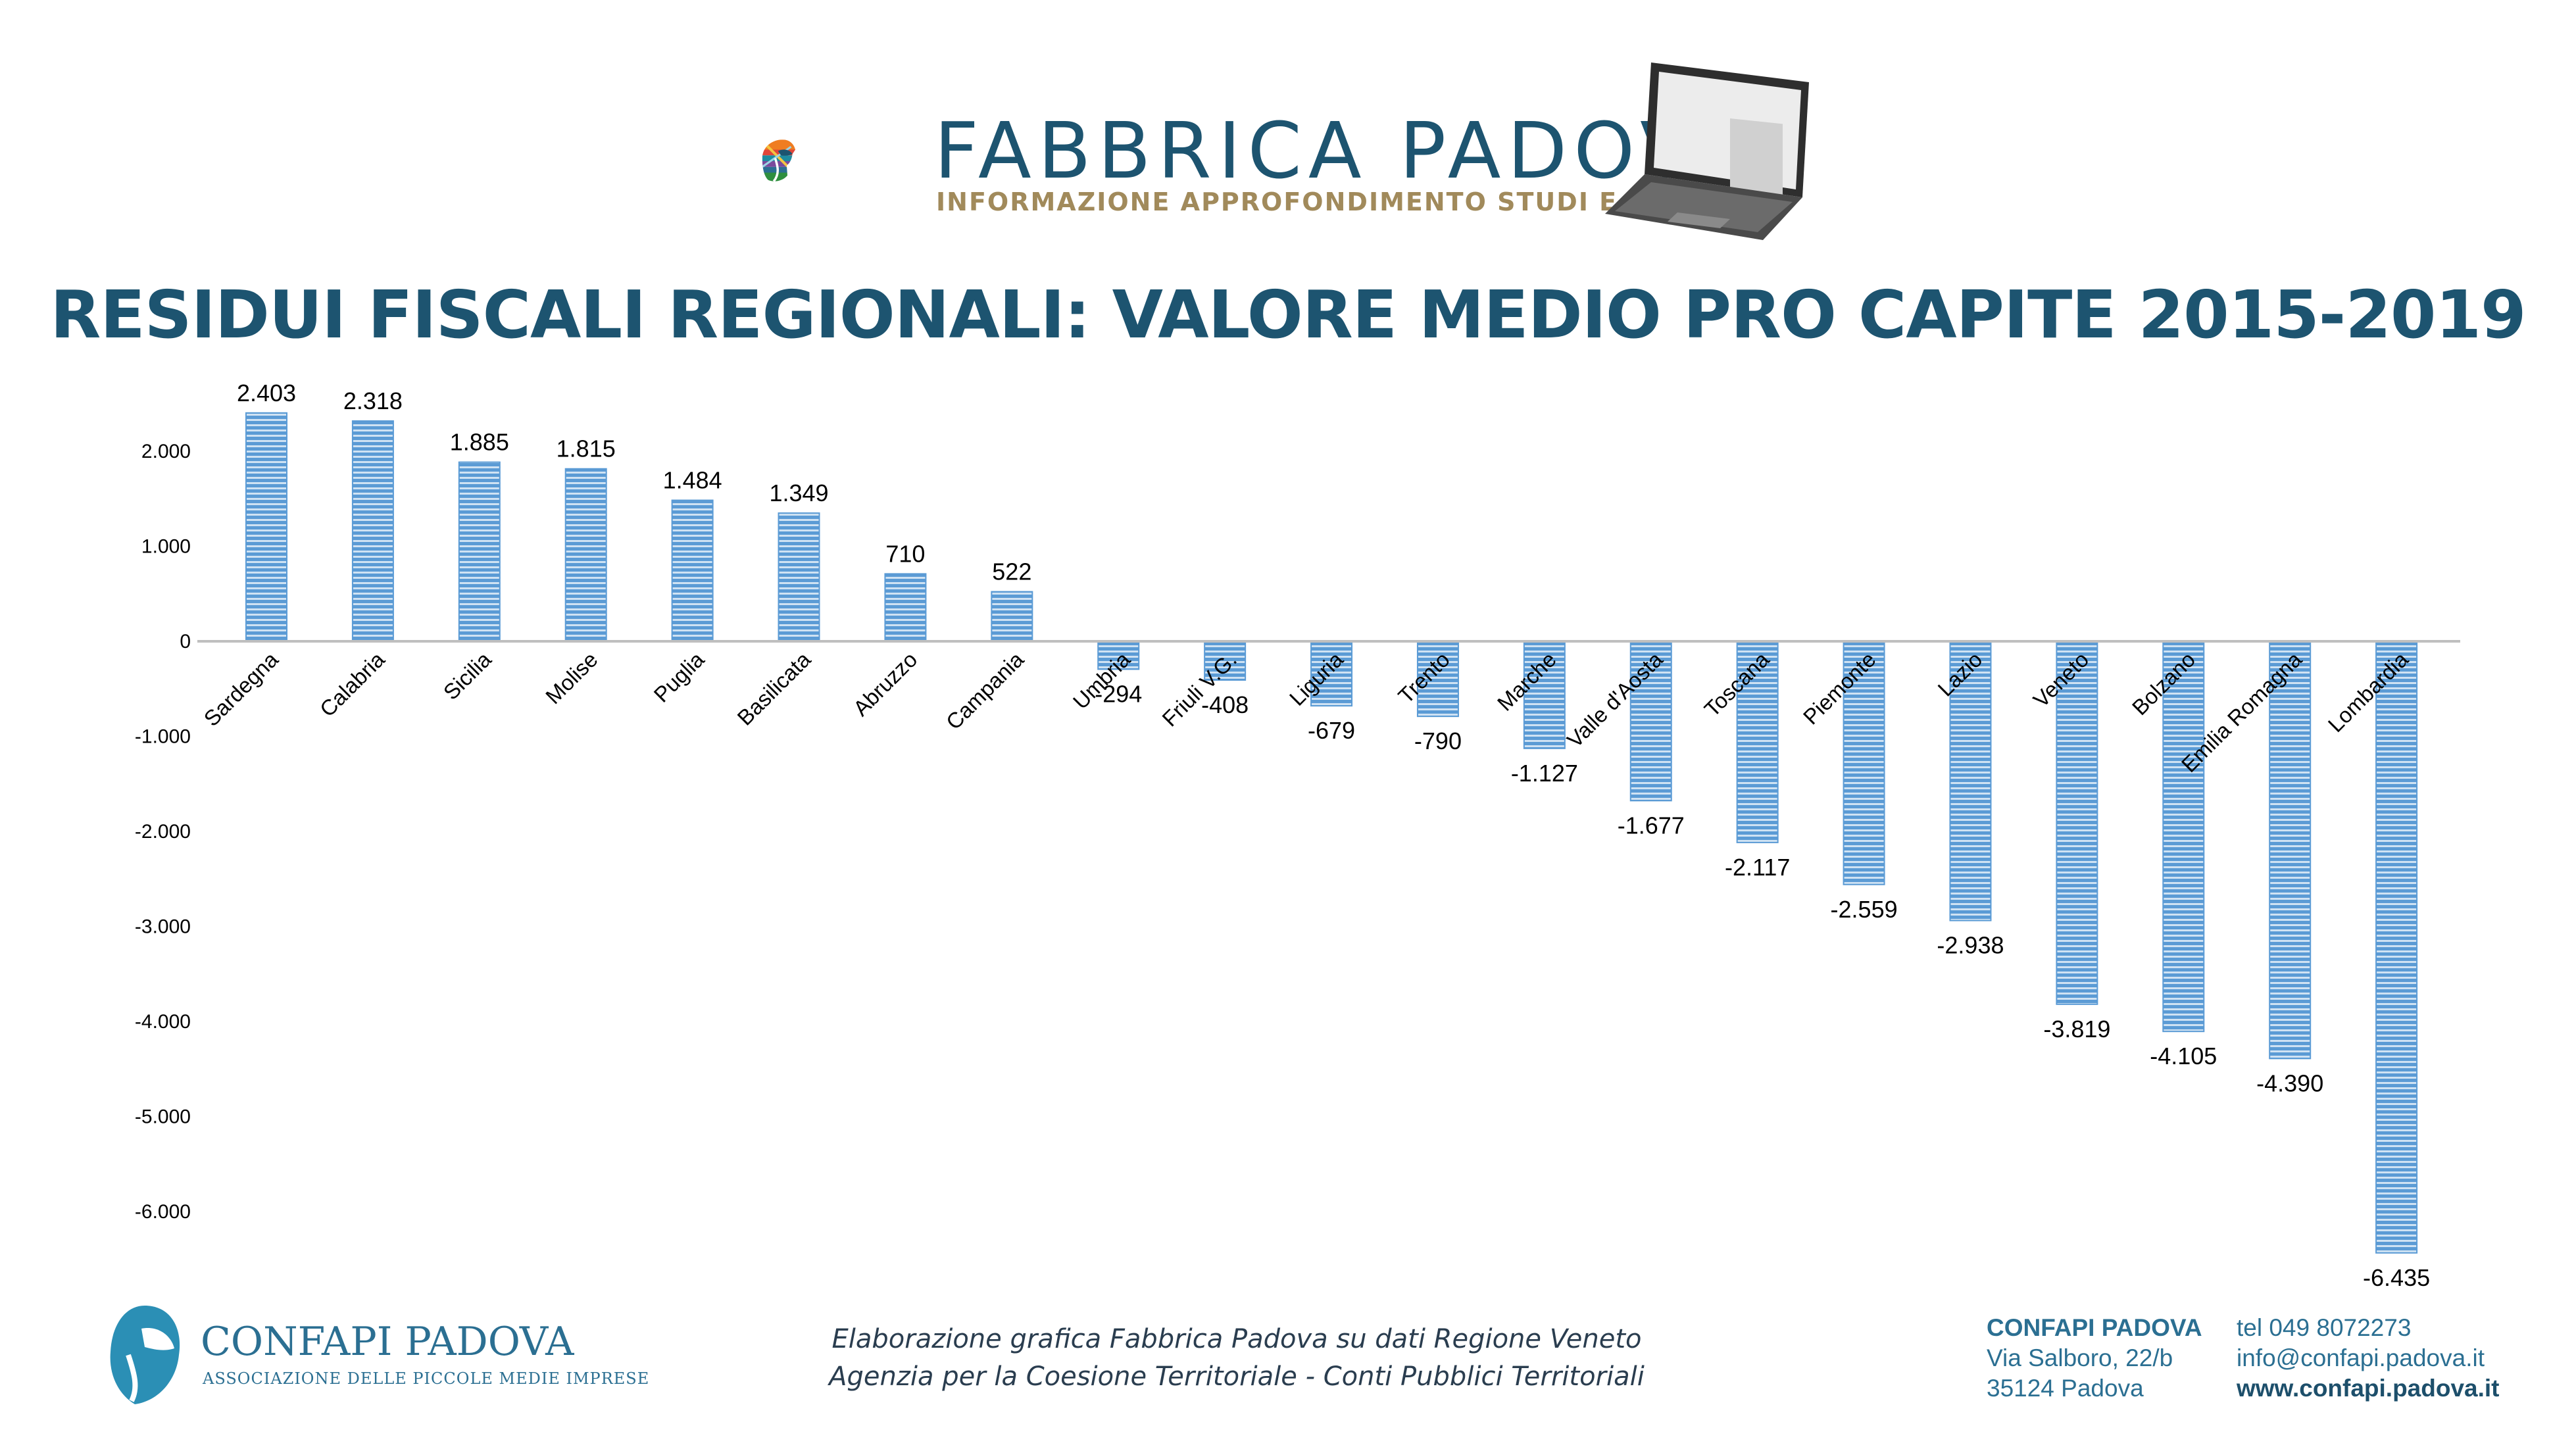  Describe the element at coordinates (885, 684) in the screenshot. I see `category-label: Abruzzo` at that location.